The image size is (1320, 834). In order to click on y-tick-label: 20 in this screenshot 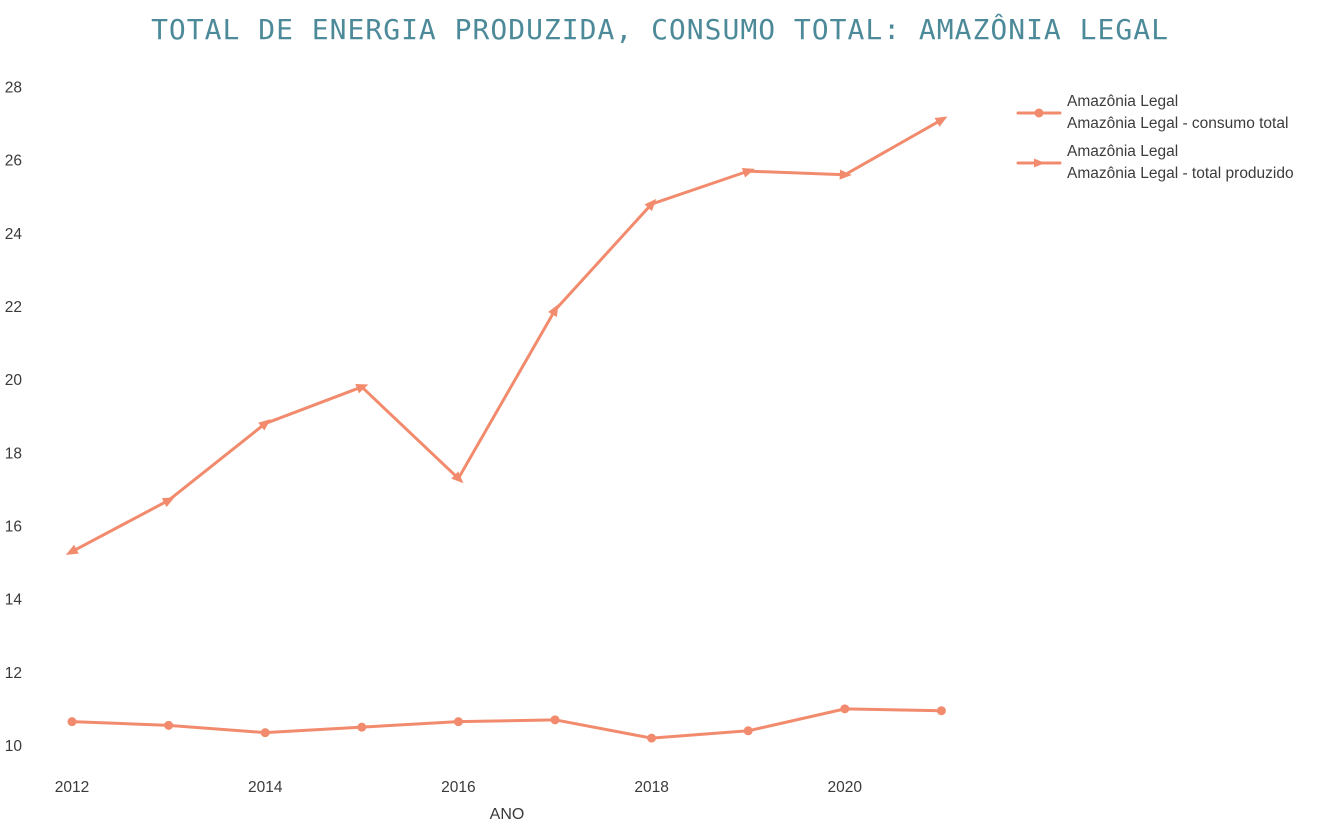, I will do `click(14, 380)`.